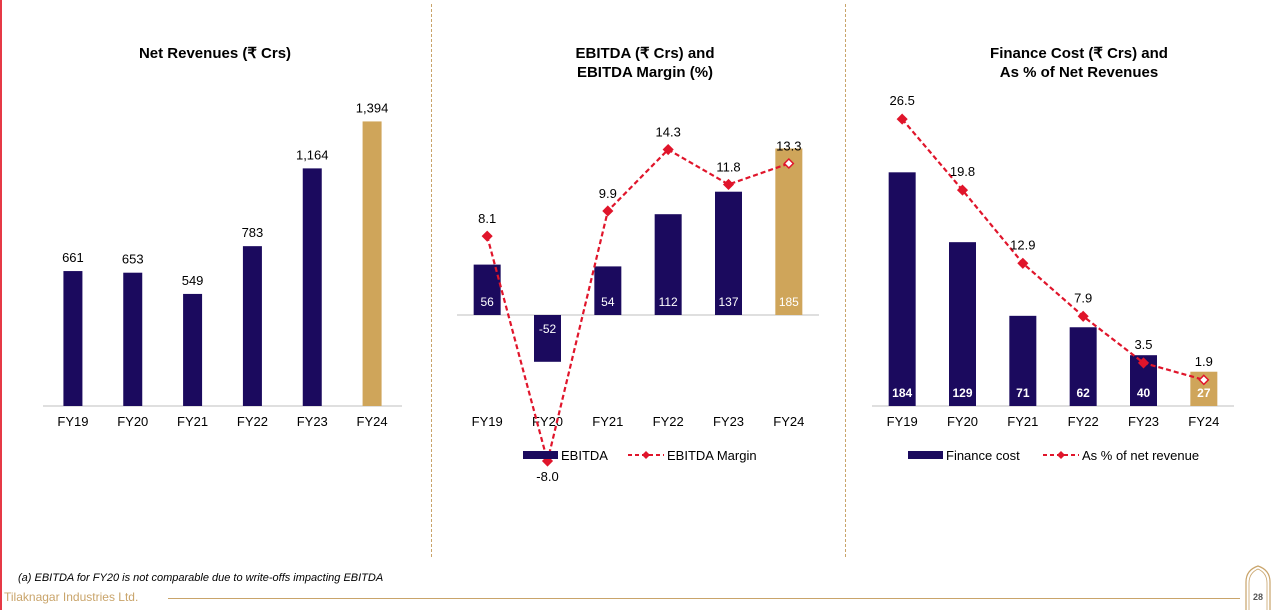  Describe the element at coordinates (962, 421) in the screenshot. I see `finance-x-tick-fy20: FY20` at that location.